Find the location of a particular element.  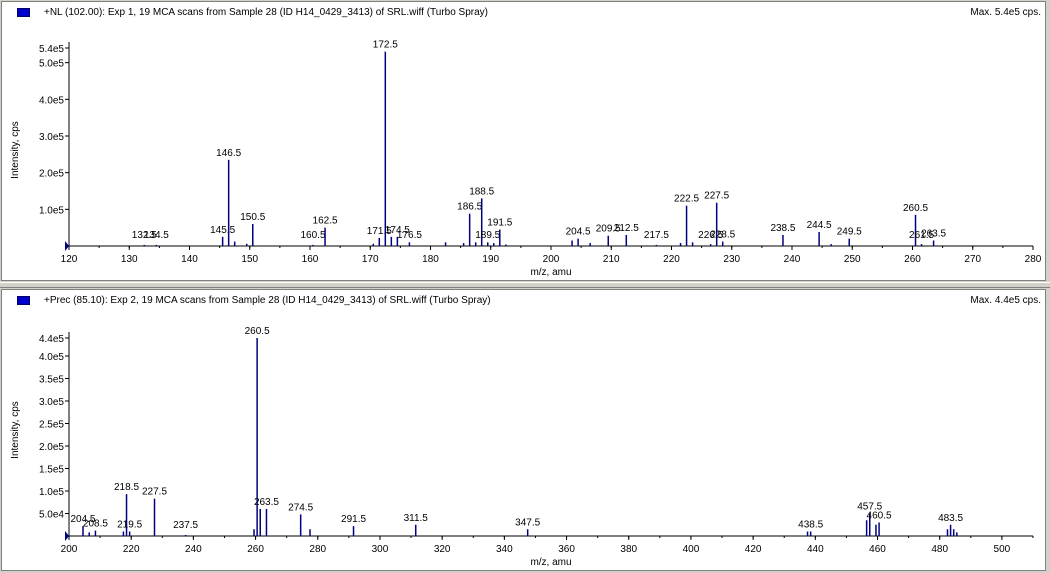

peak-label: 172.5 is located at coordinates (385, 45).